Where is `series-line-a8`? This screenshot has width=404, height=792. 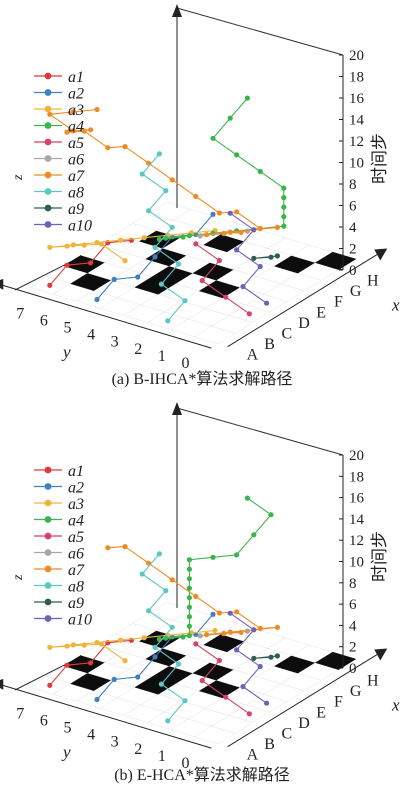 series-line-a8 is located at coordinates (163, 637).